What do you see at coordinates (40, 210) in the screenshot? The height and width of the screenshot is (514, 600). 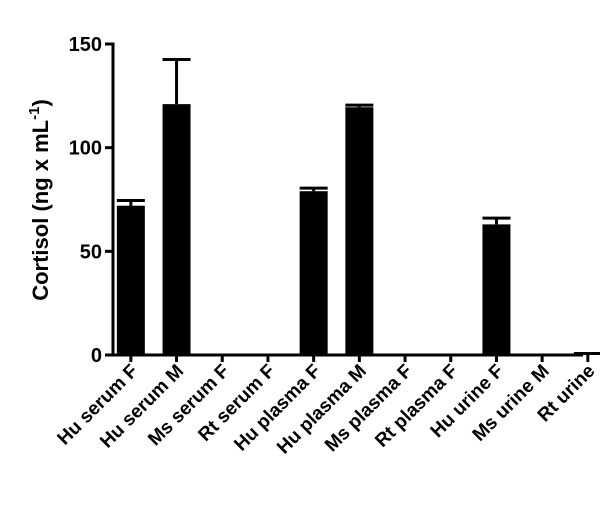 I see `y-axis-title-main: Cortisol (ng x mL` at bounding box center [40, 210].